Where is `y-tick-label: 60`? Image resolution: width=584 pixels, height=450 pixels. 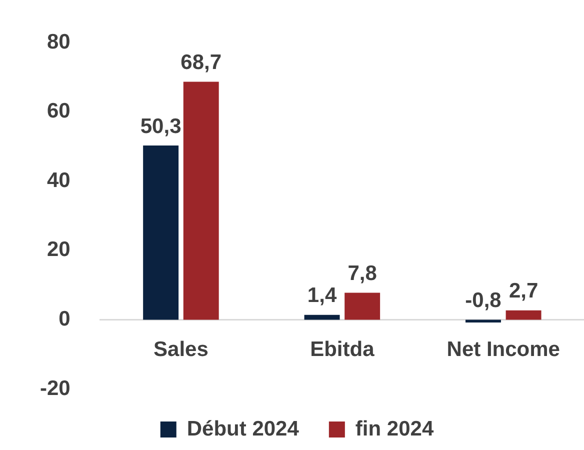 y-tick-label: 60 is located at coordinates (58, 111).